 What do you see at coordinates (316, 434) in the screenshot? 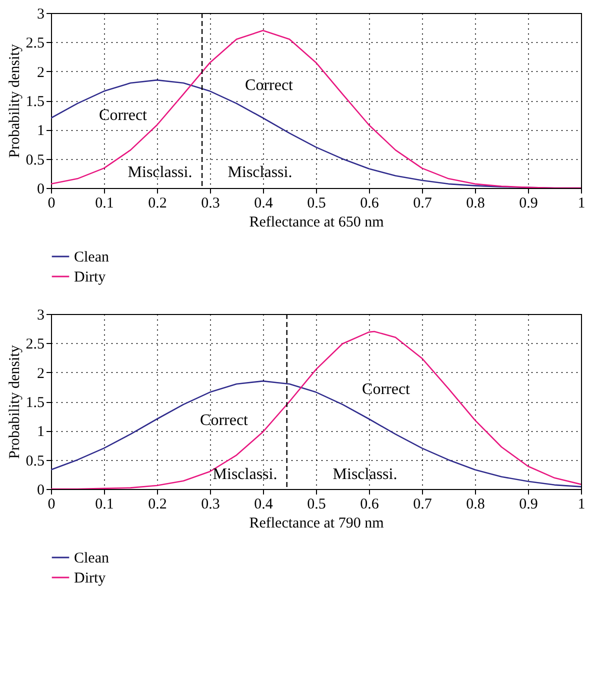
I see `line-series` at bounding box center [316, 434].